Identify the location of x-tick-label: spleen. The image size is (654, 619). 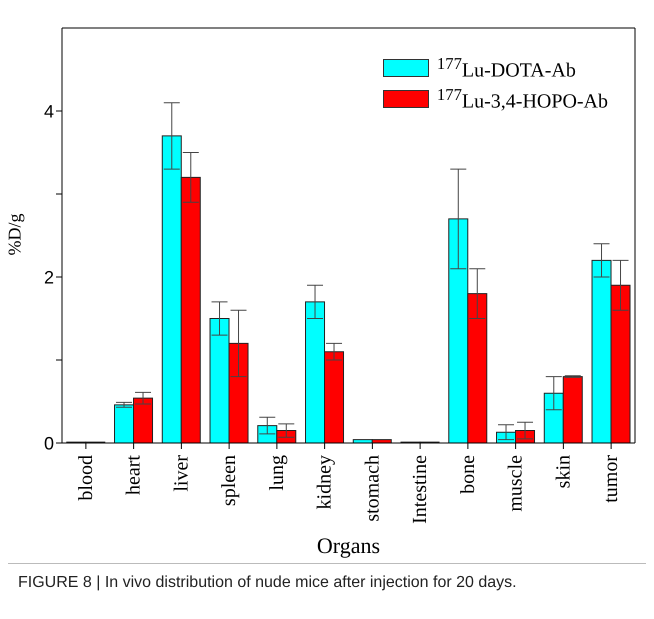
(229, 480).